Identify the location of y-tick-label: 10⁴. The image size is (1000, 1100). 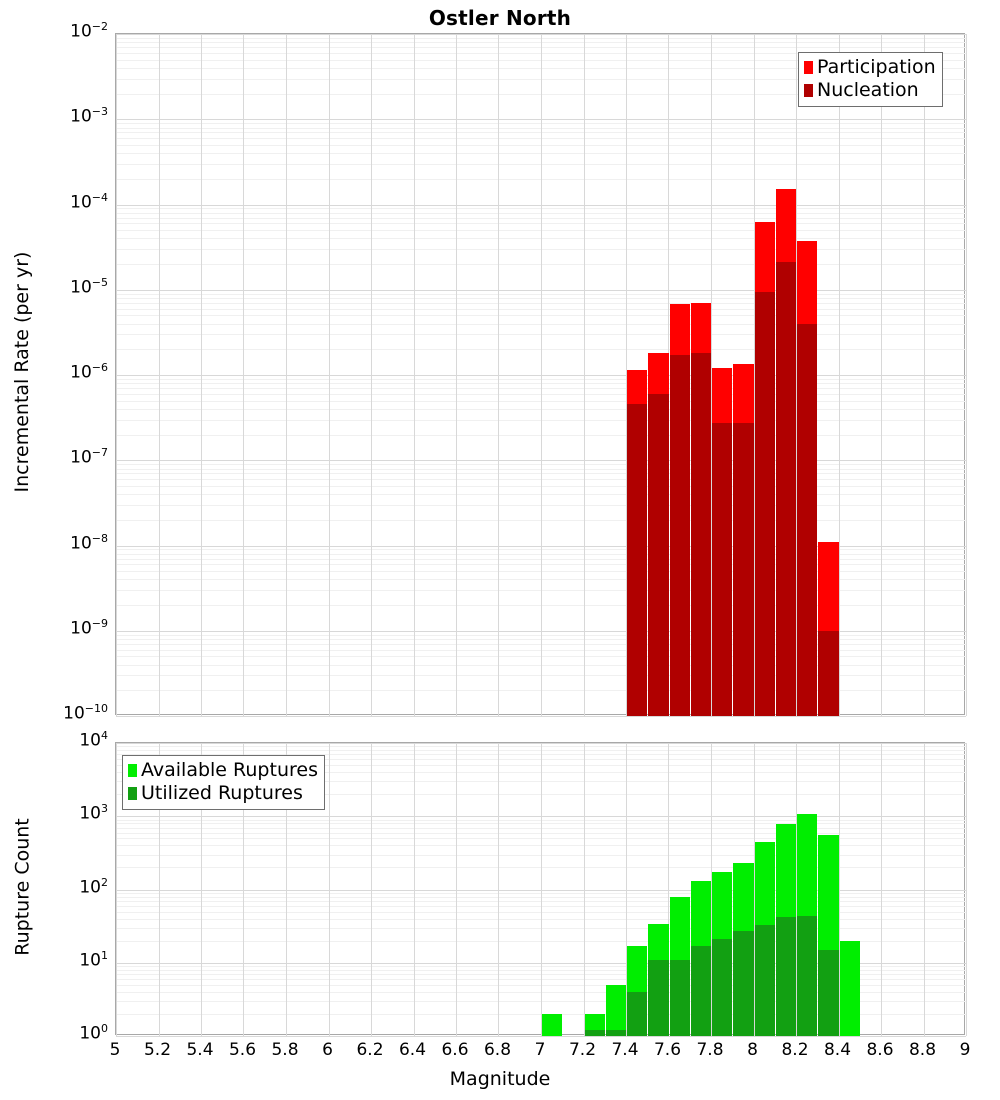
(93, 740).